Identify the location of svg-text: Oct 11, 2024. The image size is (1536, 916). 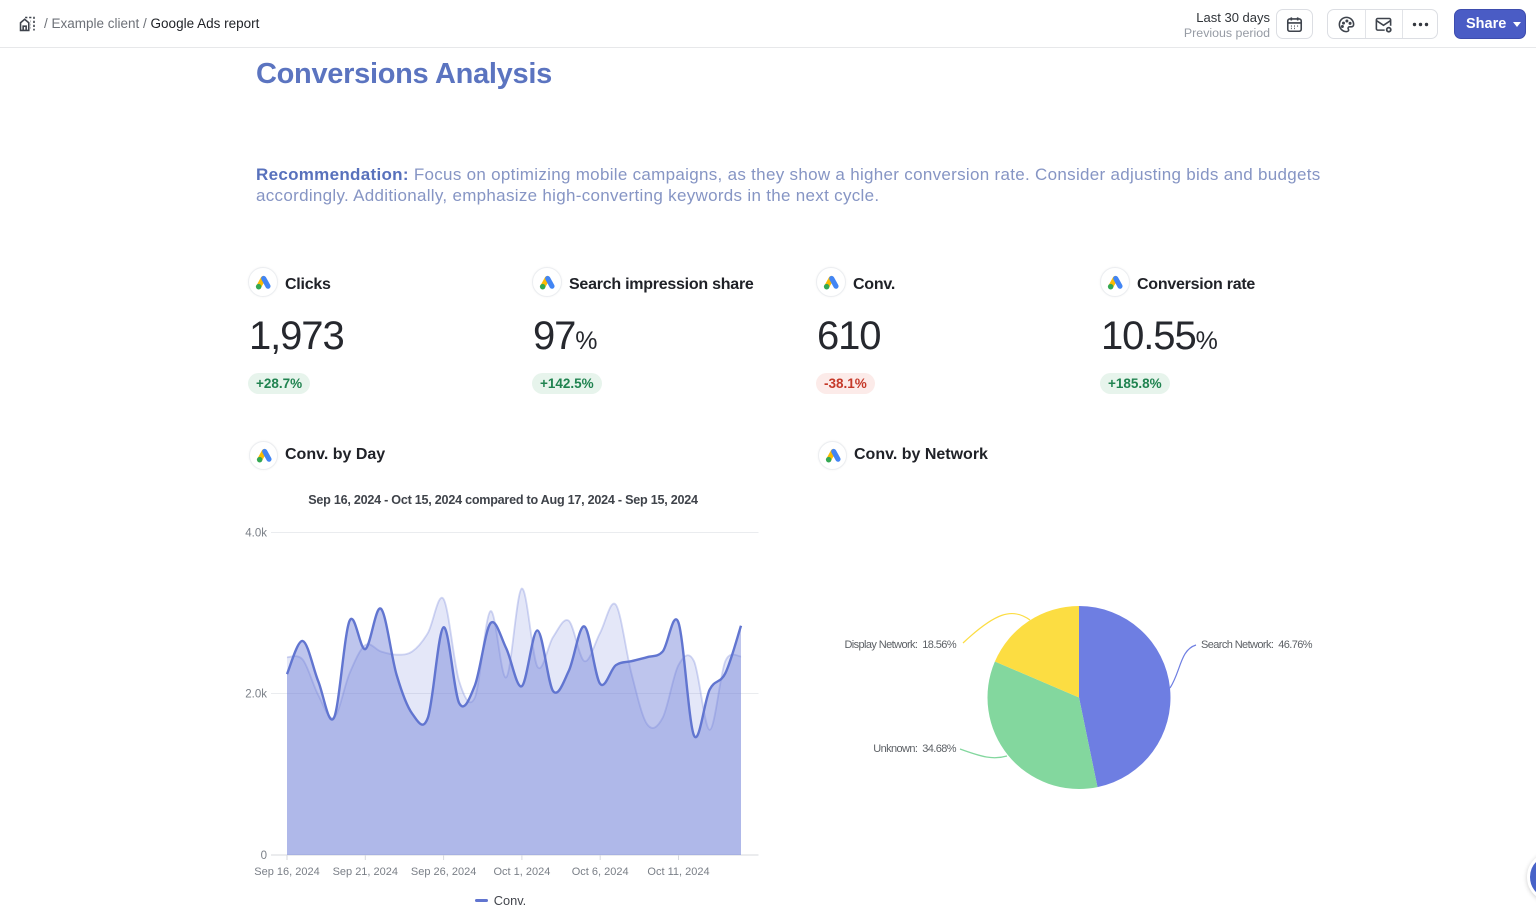
(678, 872).